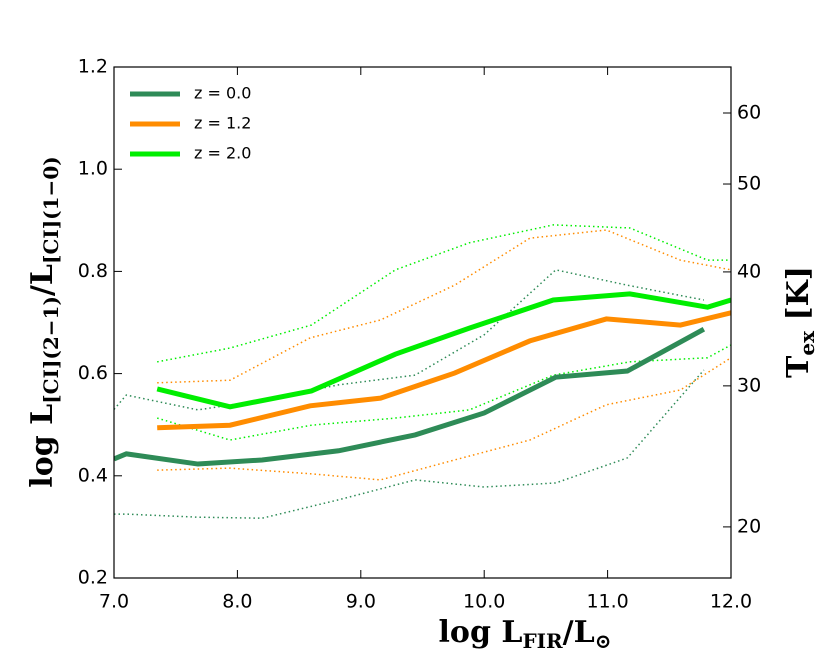  I want to click on x-tick-label: 8.0, so click(237, 602).